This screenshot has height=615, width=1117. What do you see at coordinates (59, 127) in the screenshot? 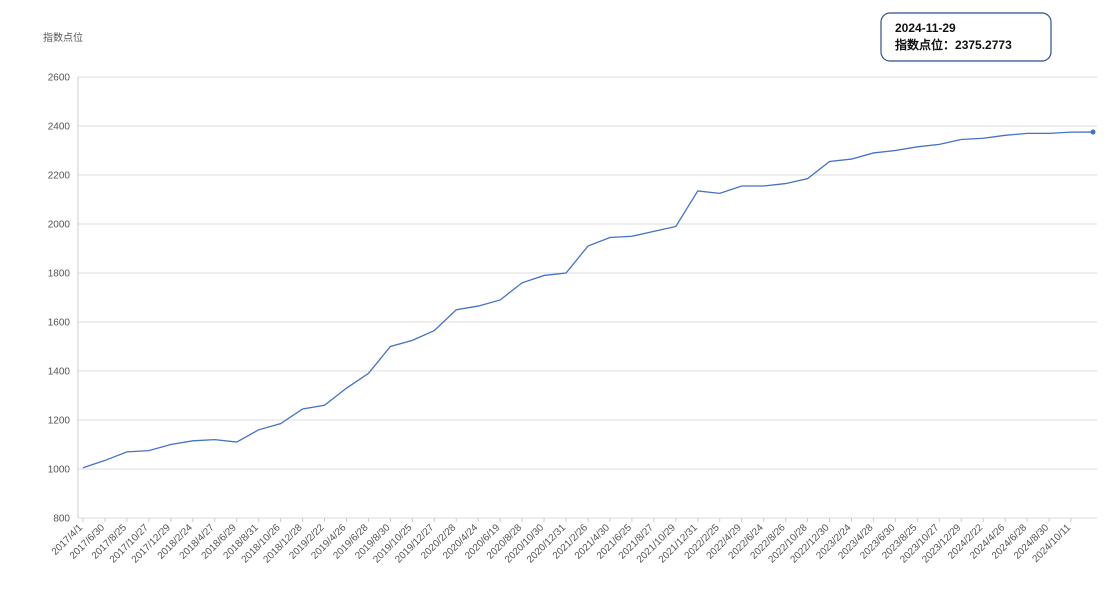
I see `y-tick-label: 2400` at bounding box center [59, 127].